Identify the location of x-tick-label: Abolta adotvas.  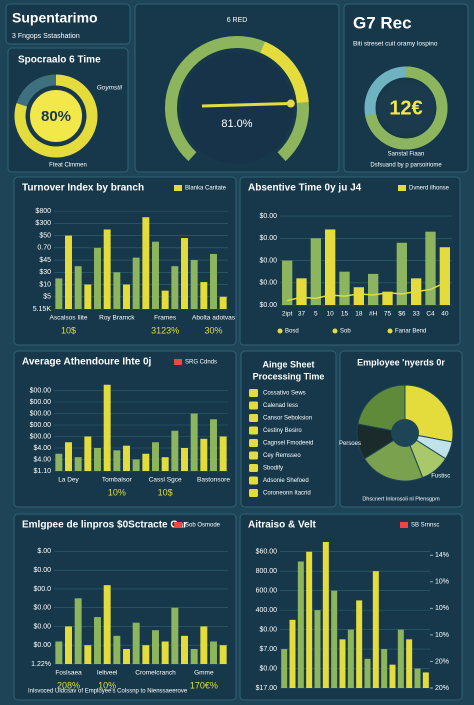
(214, 318).